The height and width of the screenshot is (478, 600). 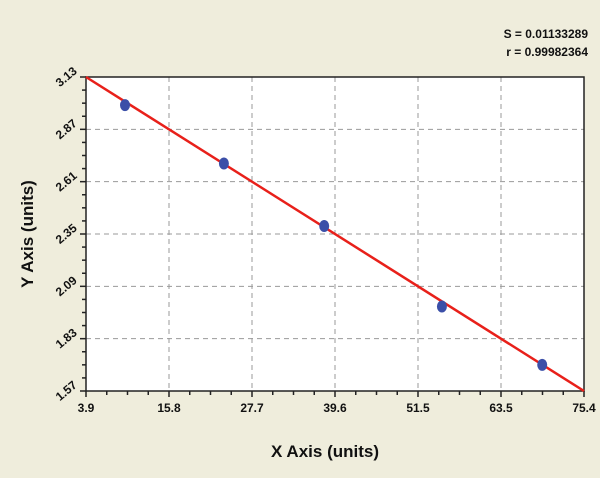 What do you see at coordinates (335, 408) in the screenshot?
I see `x-tick-label: 39.6` at bounding box center [335, 408].